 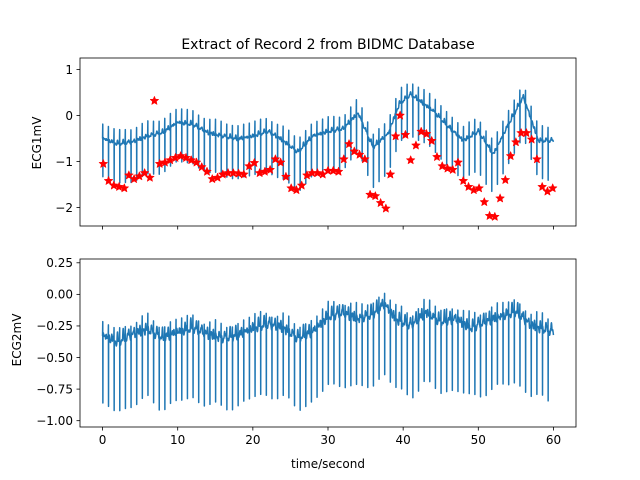 I want to click on y-tick-label: −1.00, so click(x=54, y=421).